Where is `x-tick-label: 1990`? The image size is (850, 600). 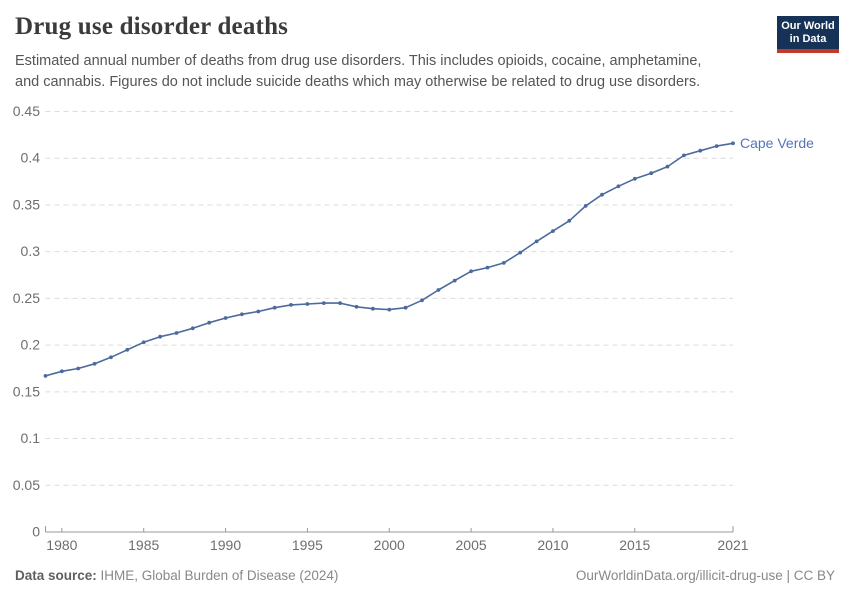 x-tick-label: 1990 is located at coordinates (225, 545).